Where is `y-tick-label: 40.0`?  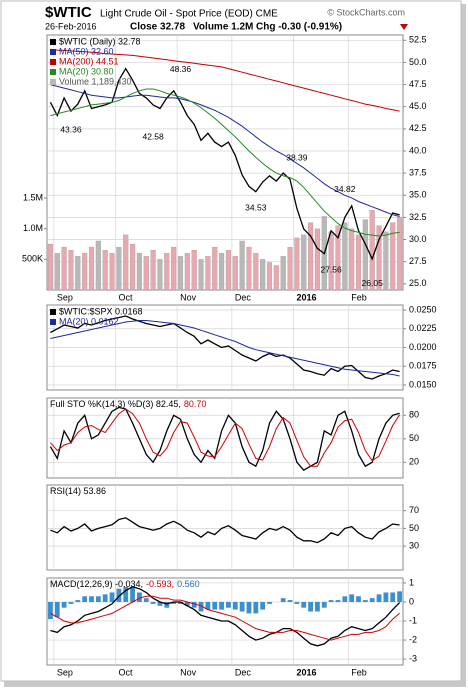 y-tick-label: 40.0 is located at coordinates (418, 150).